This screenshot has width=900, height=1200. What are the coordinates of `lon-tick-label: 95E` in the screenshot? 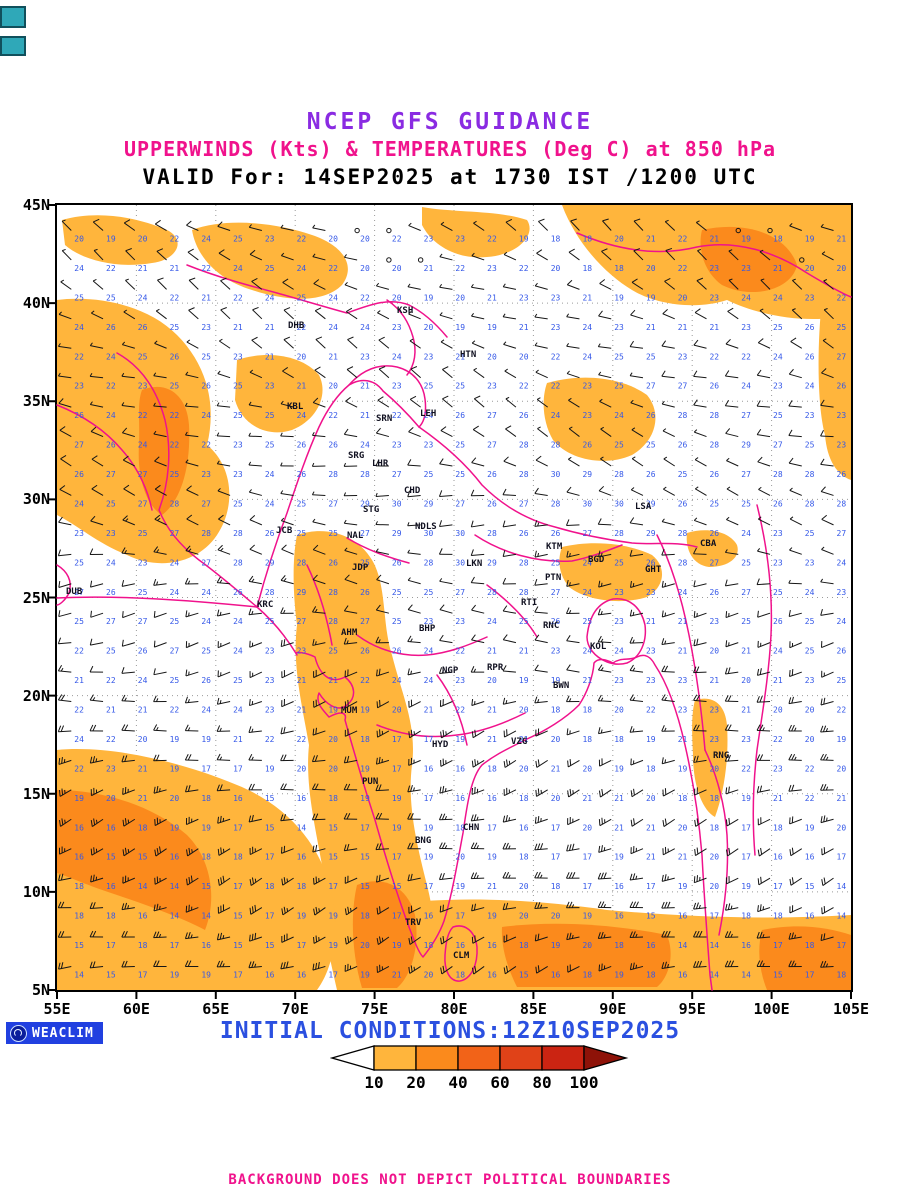 It's located at (692, 1009).